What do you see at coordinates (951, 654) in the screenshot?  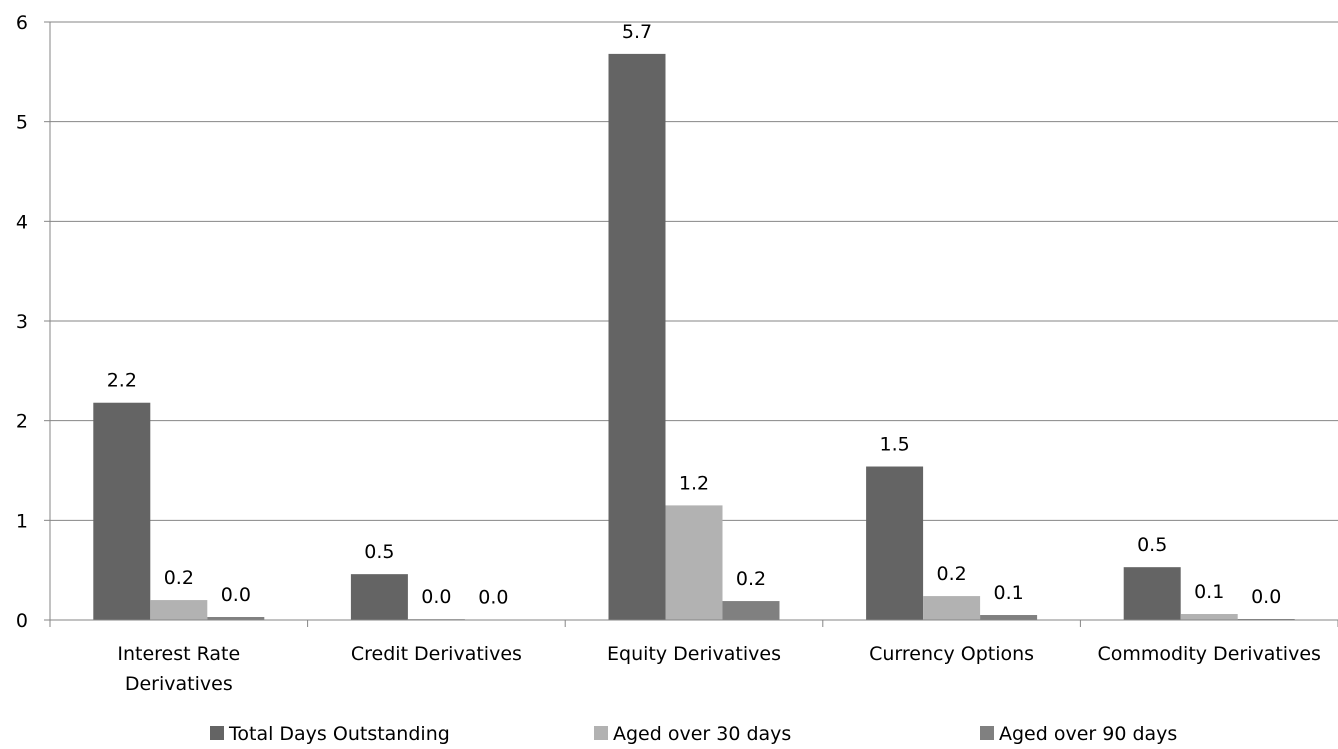 I see `x-category-label: Currency Options` at bounding box center [951, 654].